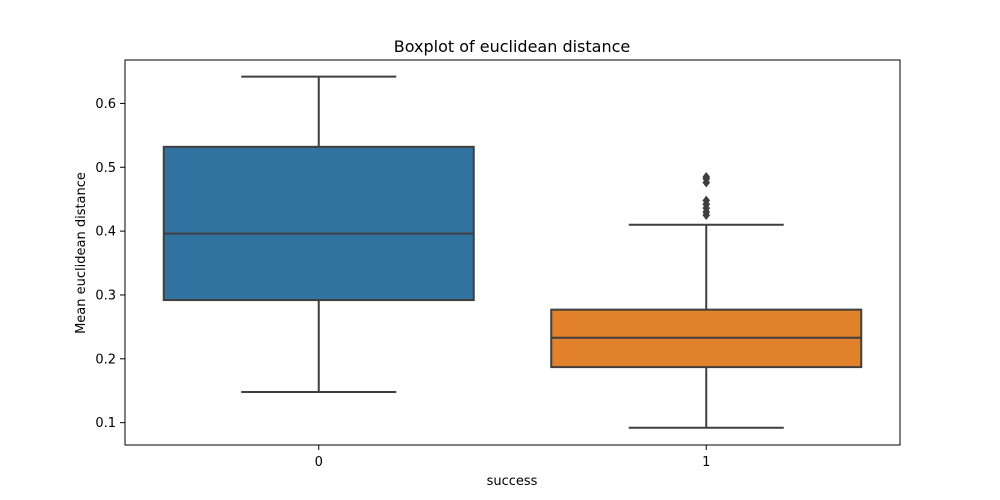 The height and width of the screenshot is (500, 1000). Describe the element at coordinates (105, 295) in the screenshot. I see `y-tick-label: 0.3` at that location.